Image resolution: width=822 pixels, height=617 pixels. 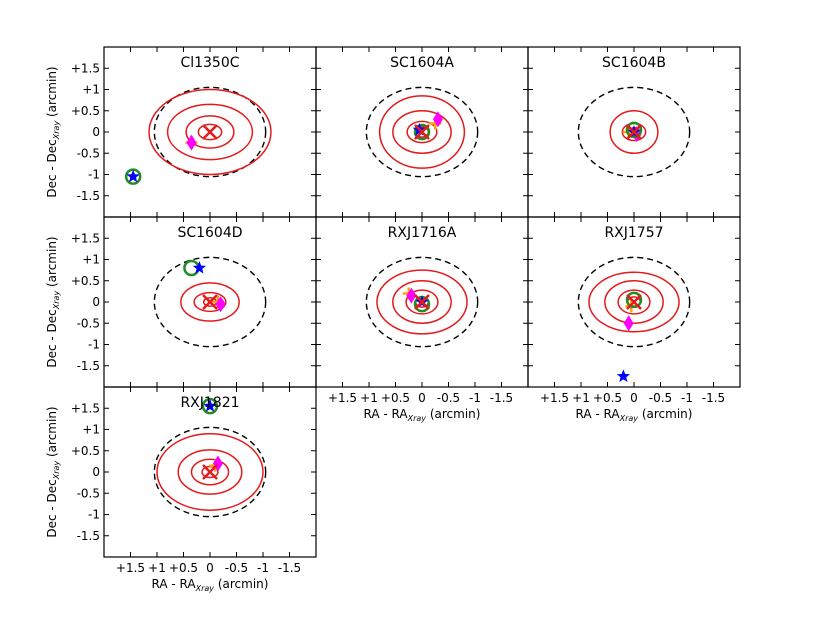 I want to click on panel-title: RXJ1716A, so click(x=422, y=233).